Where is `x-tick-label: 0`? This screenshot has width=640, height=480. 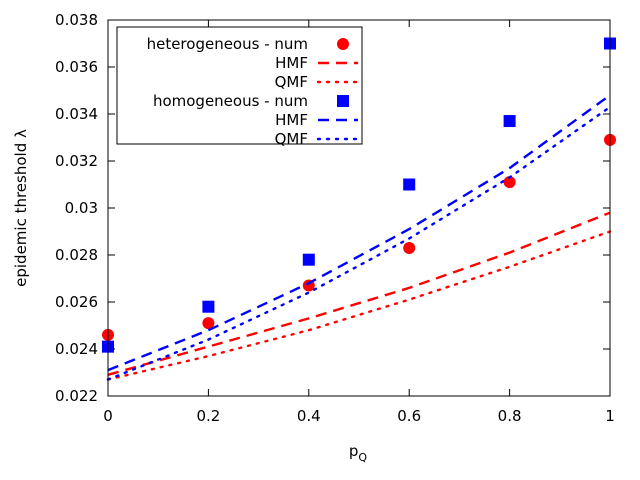
x-tick-label: 0 is located at coordinates (108, 416).